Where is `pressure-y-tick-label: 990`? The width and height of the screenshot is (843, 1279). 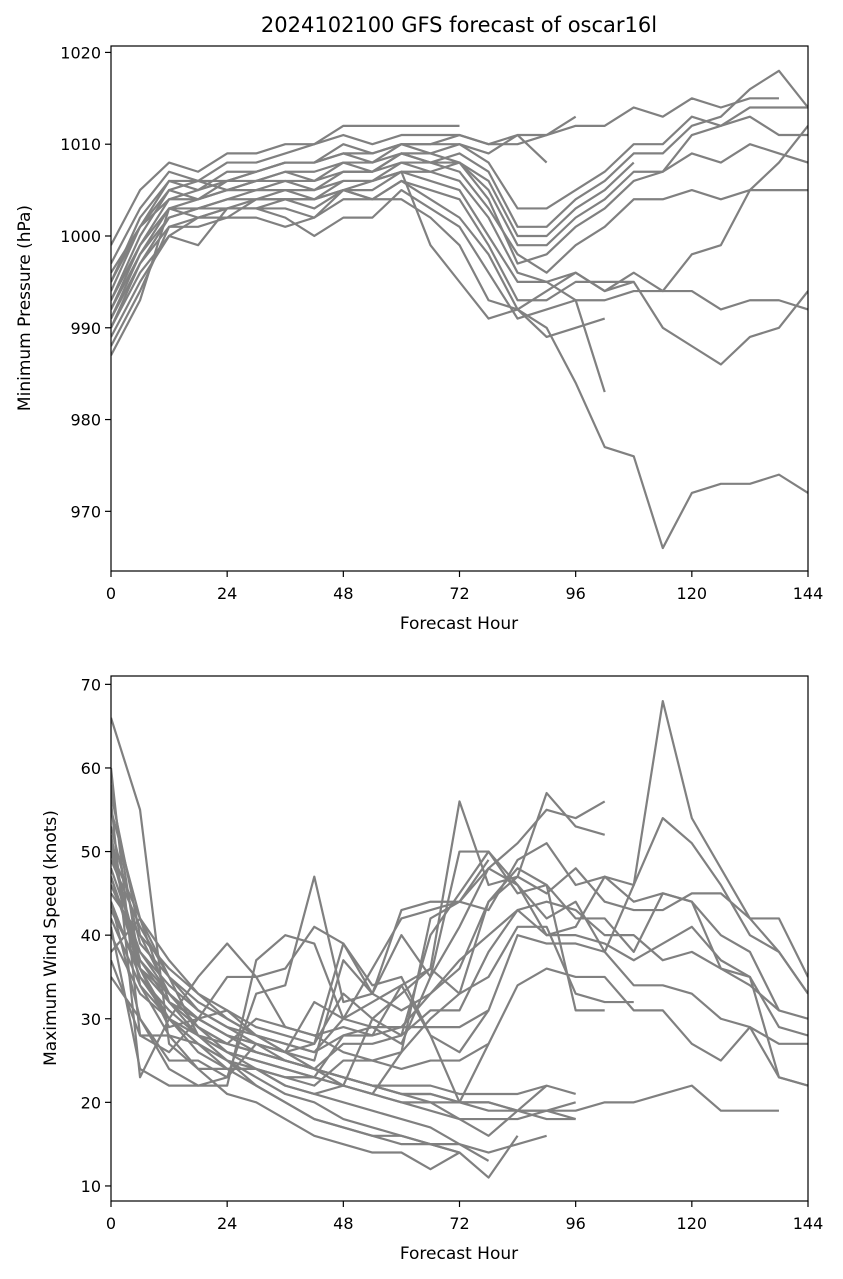 pressure-y-tick-label: 990 is located at coordinates (85, 328).